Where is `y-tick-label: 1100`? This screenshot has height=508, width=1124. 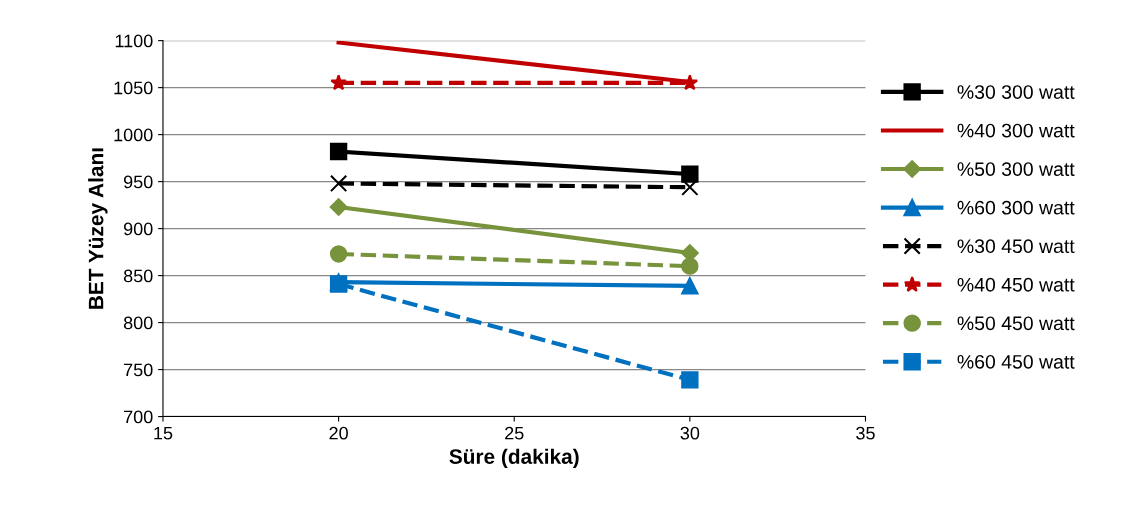 y-tick-label: 1100 is located at coordinates (134, 41).